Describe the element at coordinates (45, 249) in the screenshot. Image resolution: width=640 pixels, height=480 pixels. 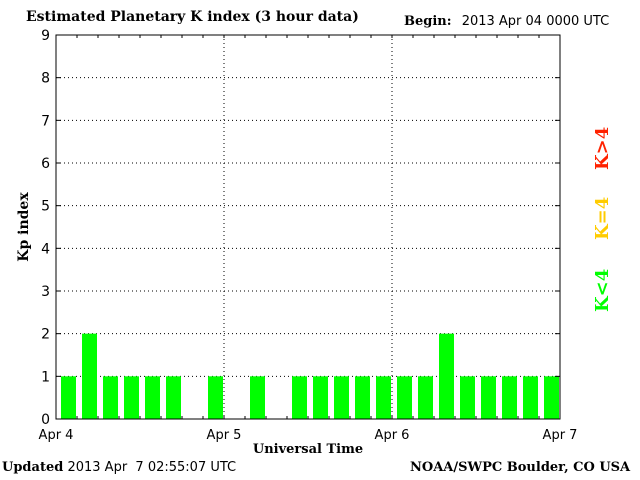
I see `y-tick-label: 4` at that location.